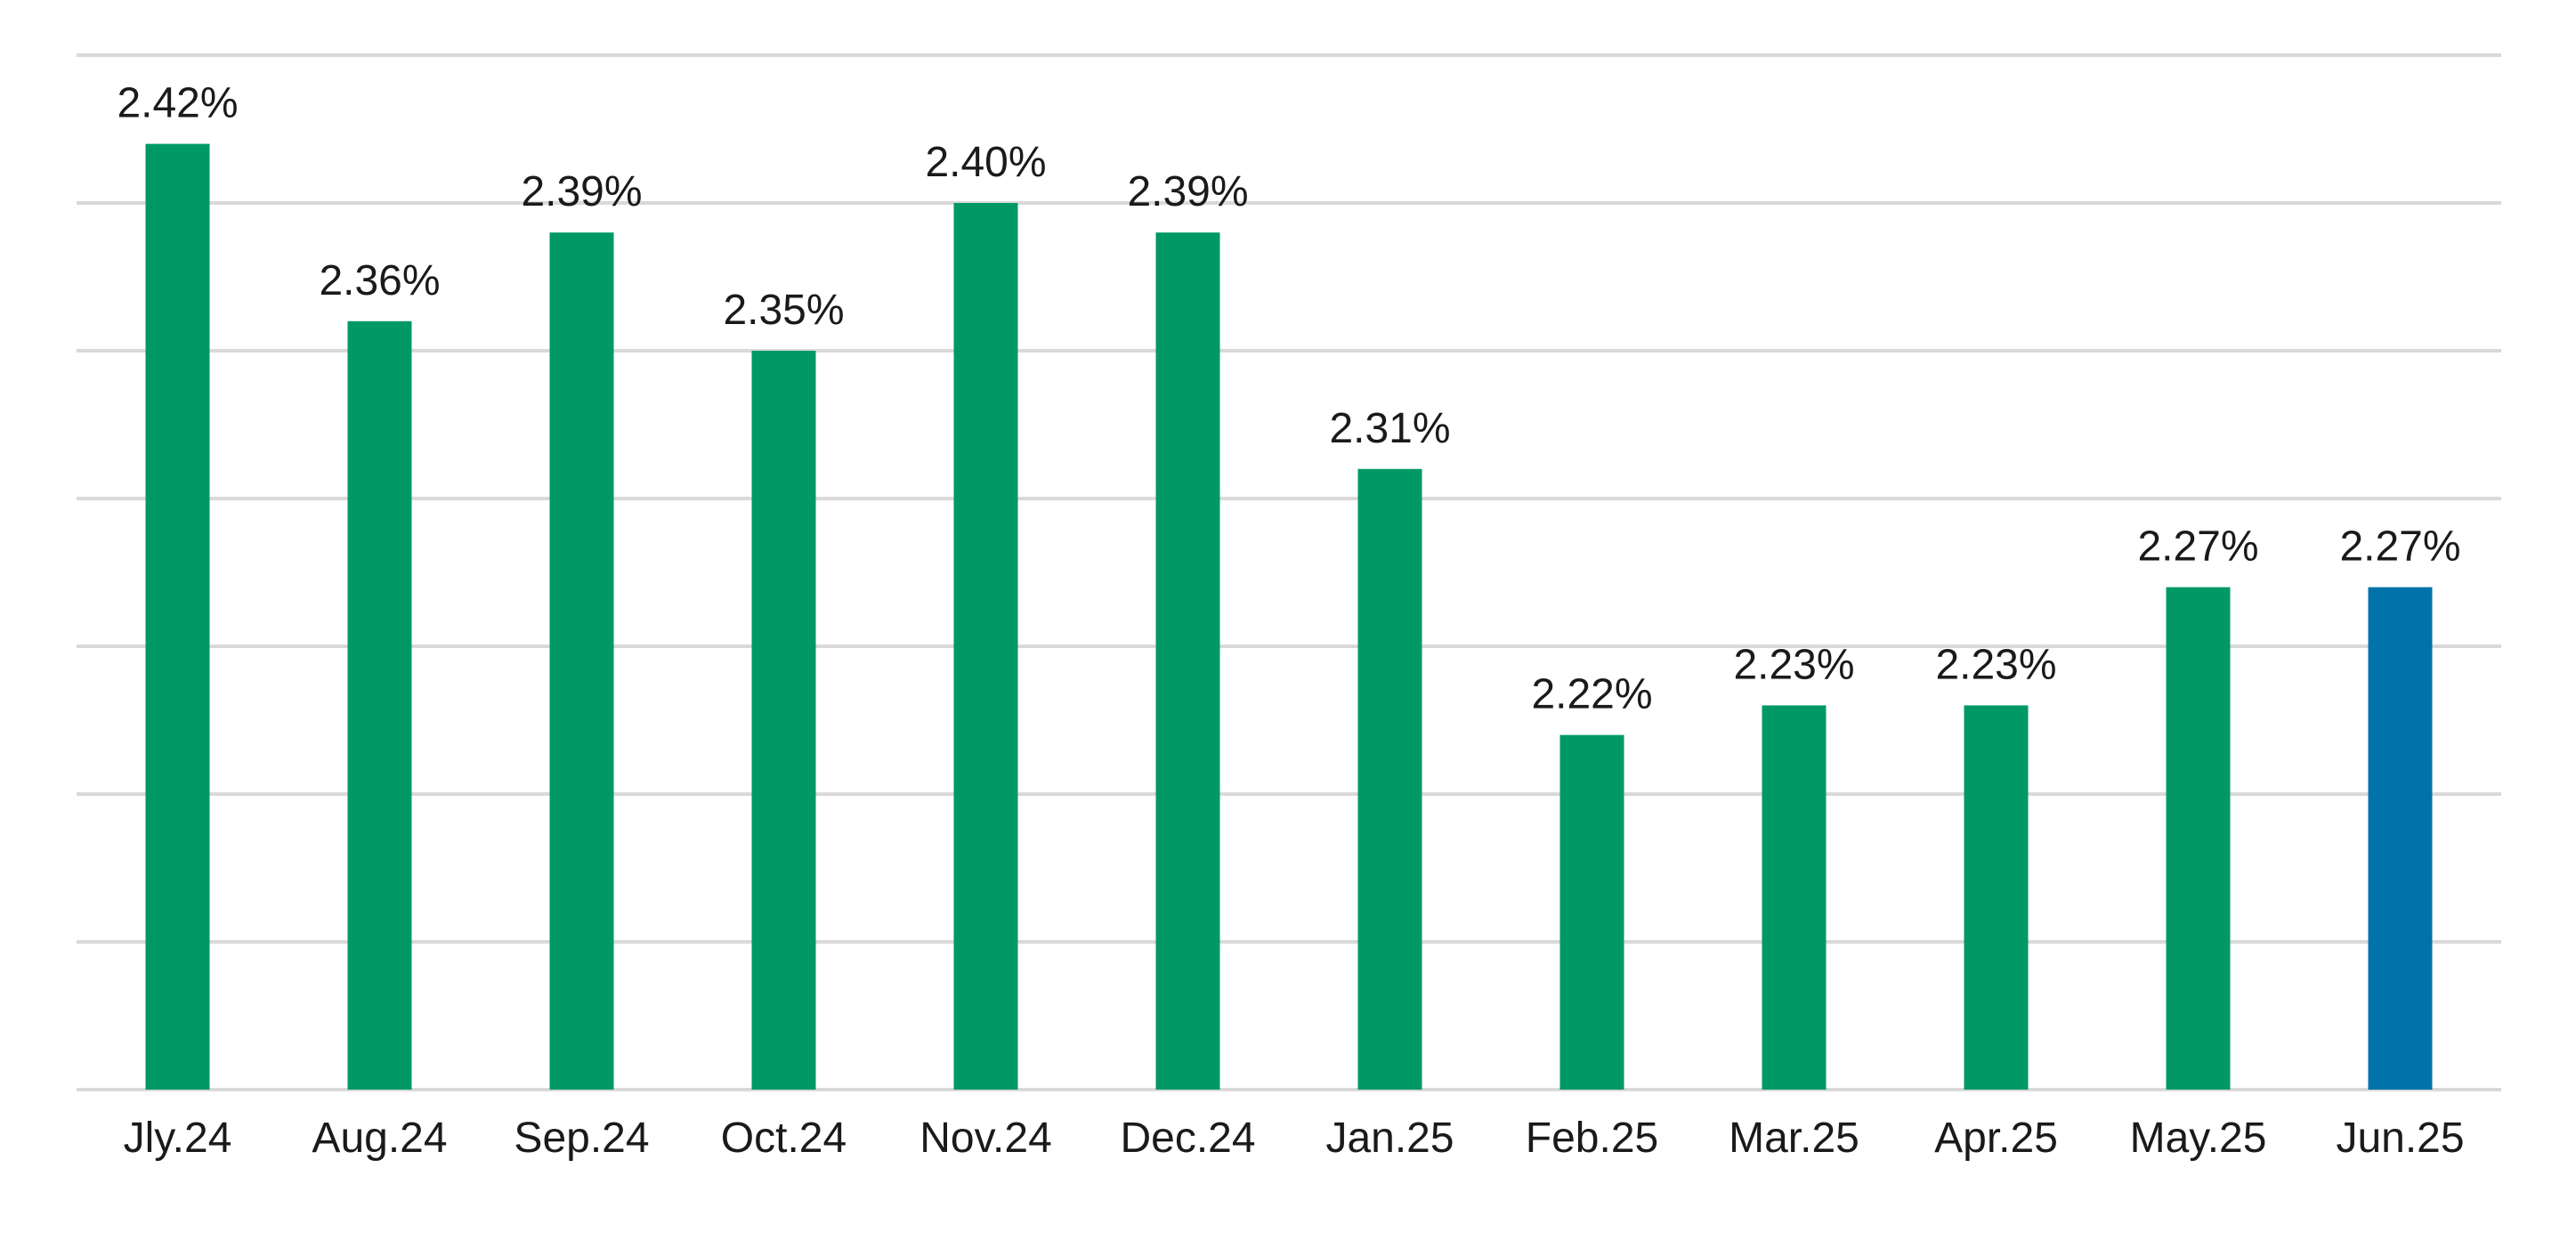  Describe the element at coordinates (2198, 1138) in the screenshot. I see `x-tick-label: May.25` at that location.